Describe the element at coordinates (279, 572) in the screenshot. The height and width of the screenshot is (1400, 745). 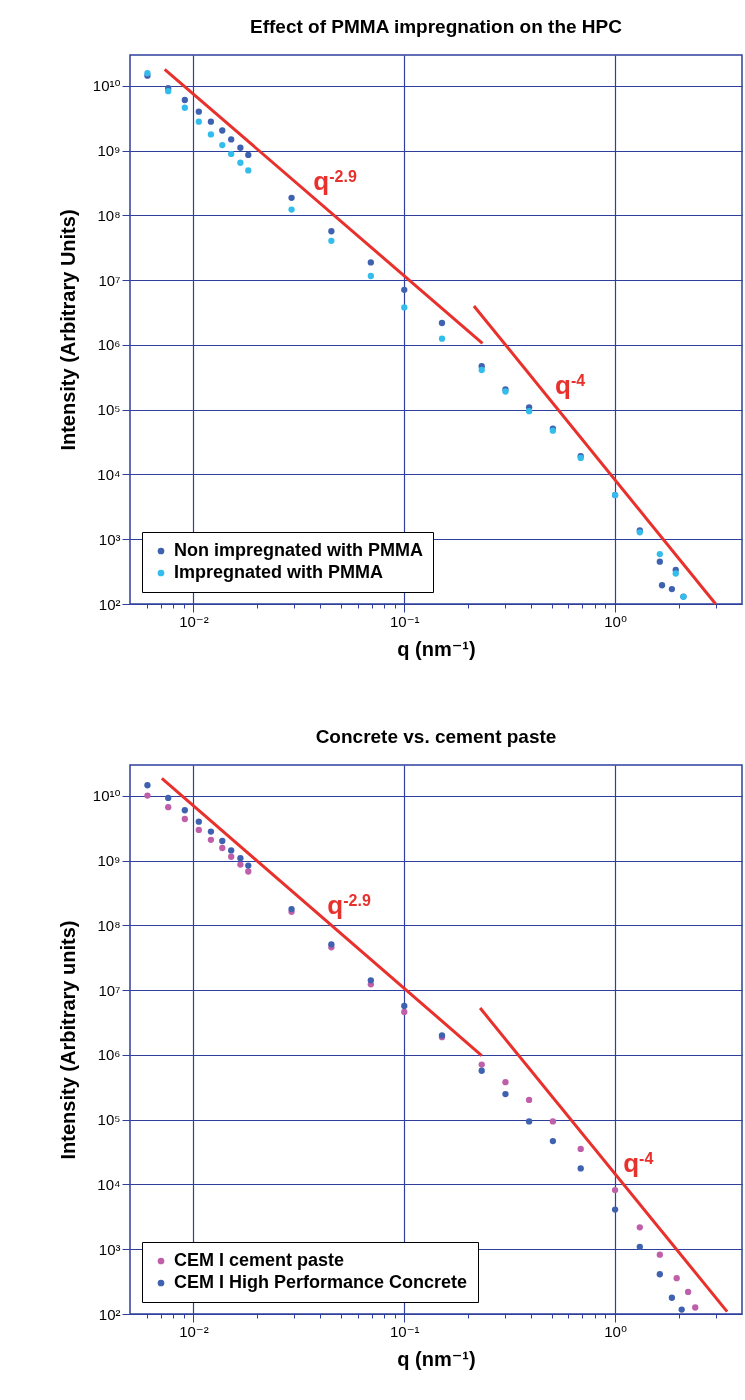
I see `legend-label: Impregnated with PMMA` at that location.